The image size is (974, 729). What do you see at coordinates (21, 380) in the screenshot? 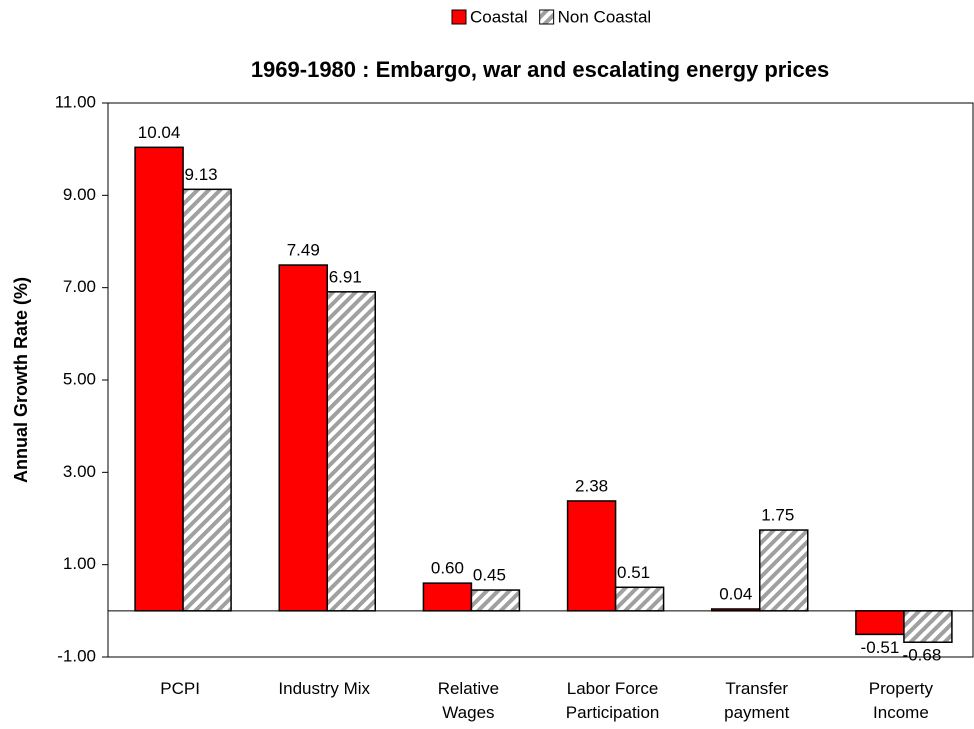
I see `y-axis-label: Annual Growth Rate (%)` at bounding box center [21, 380].